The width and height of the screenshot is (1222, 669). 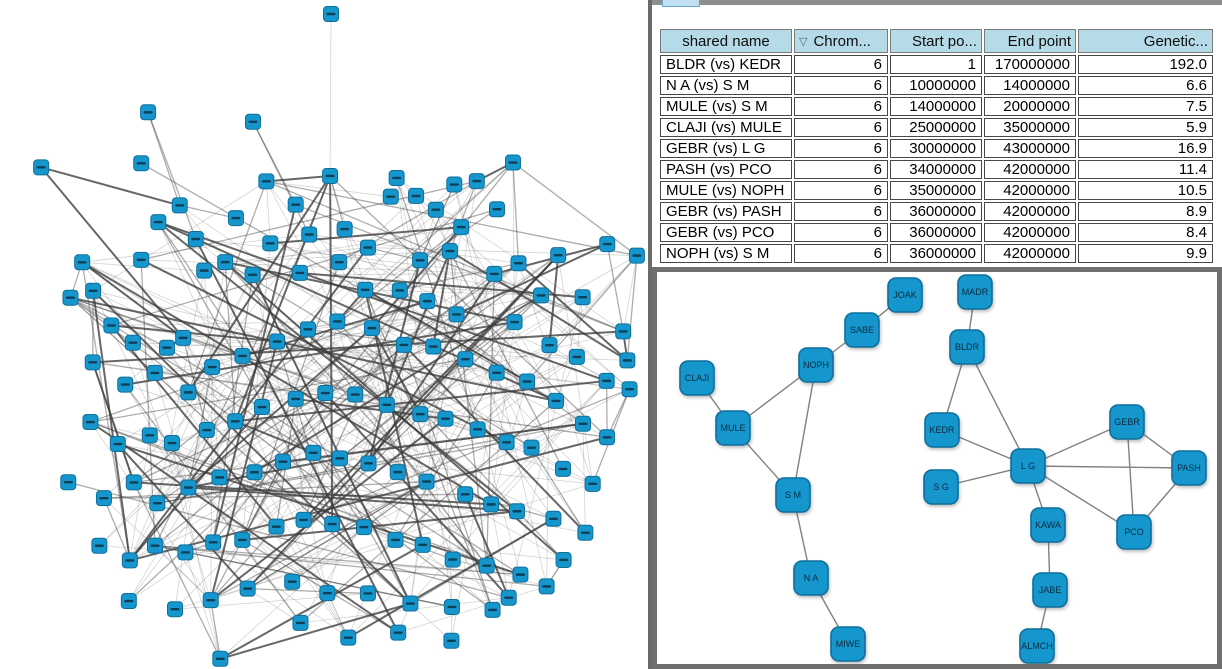 I want to click on network-node: BLDR, so click(x=967, y=347).